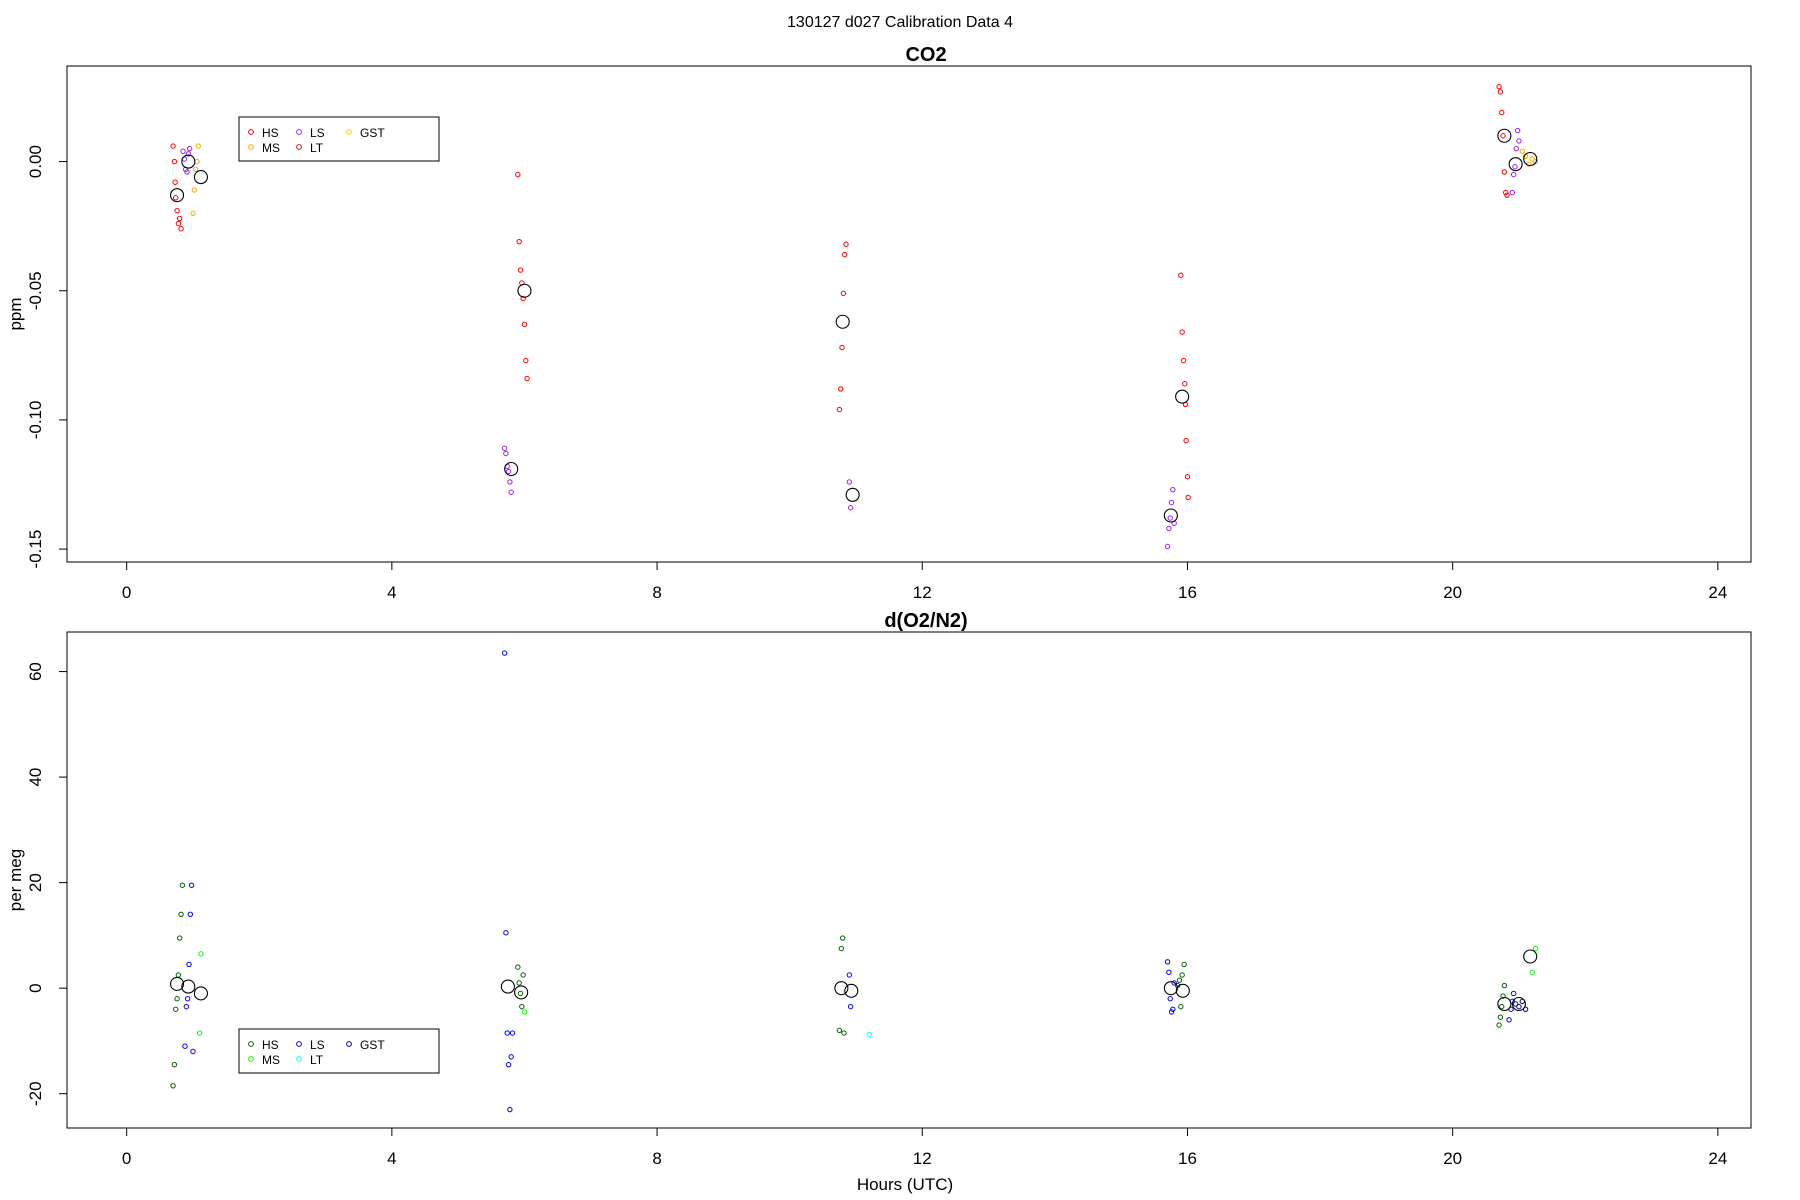 This screenshot has width=1800, height=1200. Describe the element at coordinates (317, 148) in the screenshot. I see `legend-label-lt: LT` at that location.